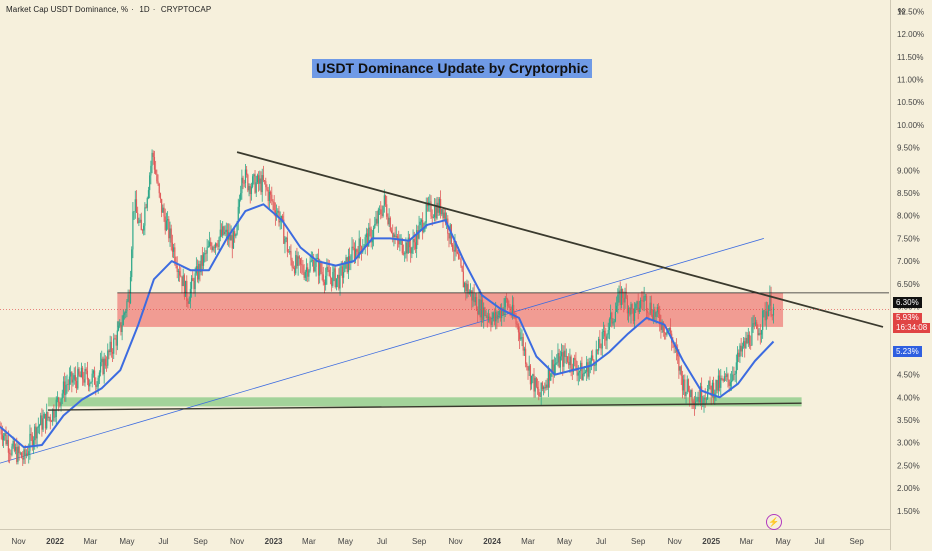 The height and width of the screenshot is (551, 932). What do you see at coordinates (902, 11) in the screenshot?
I see `unit-label: %` at bounding box center [902, 11].